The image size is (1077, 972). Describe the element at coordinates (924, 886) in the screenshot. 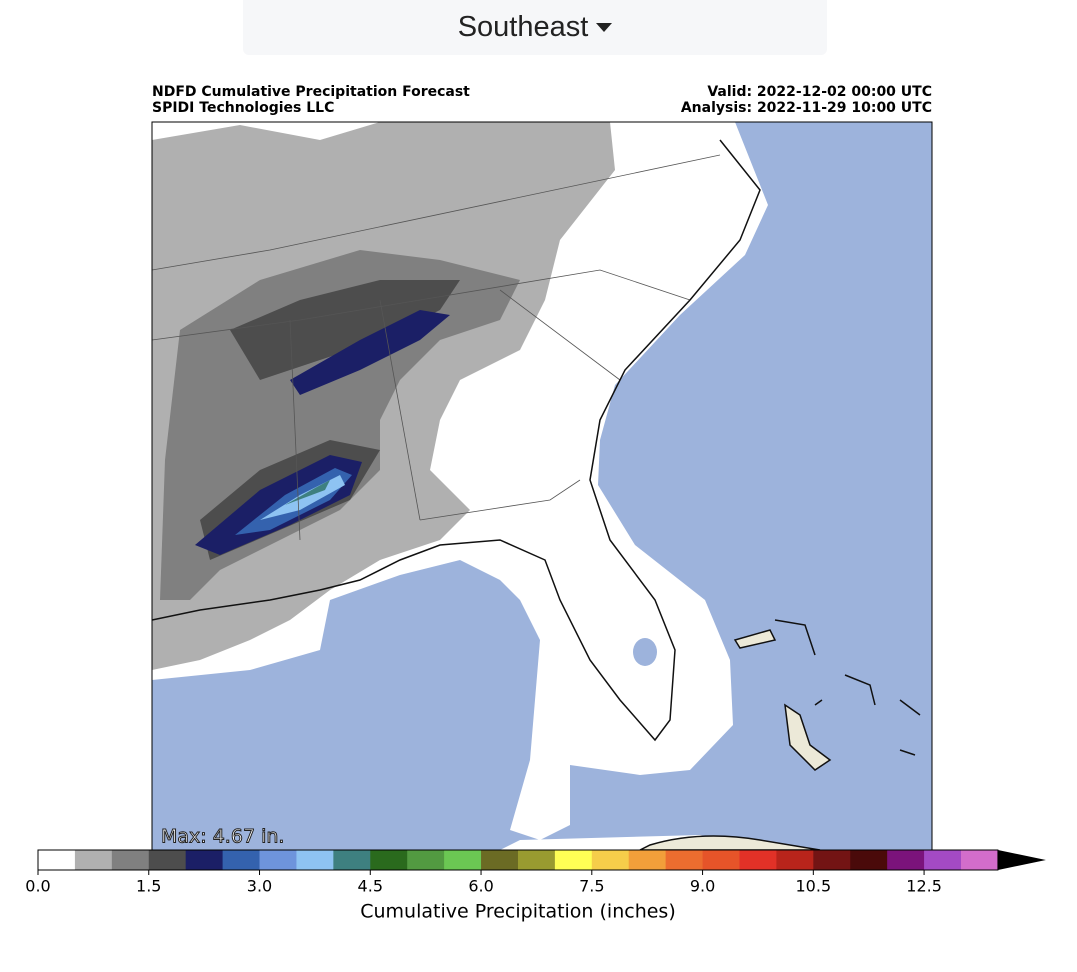

I see `colorbar-tick-label: 12.5` at that location.